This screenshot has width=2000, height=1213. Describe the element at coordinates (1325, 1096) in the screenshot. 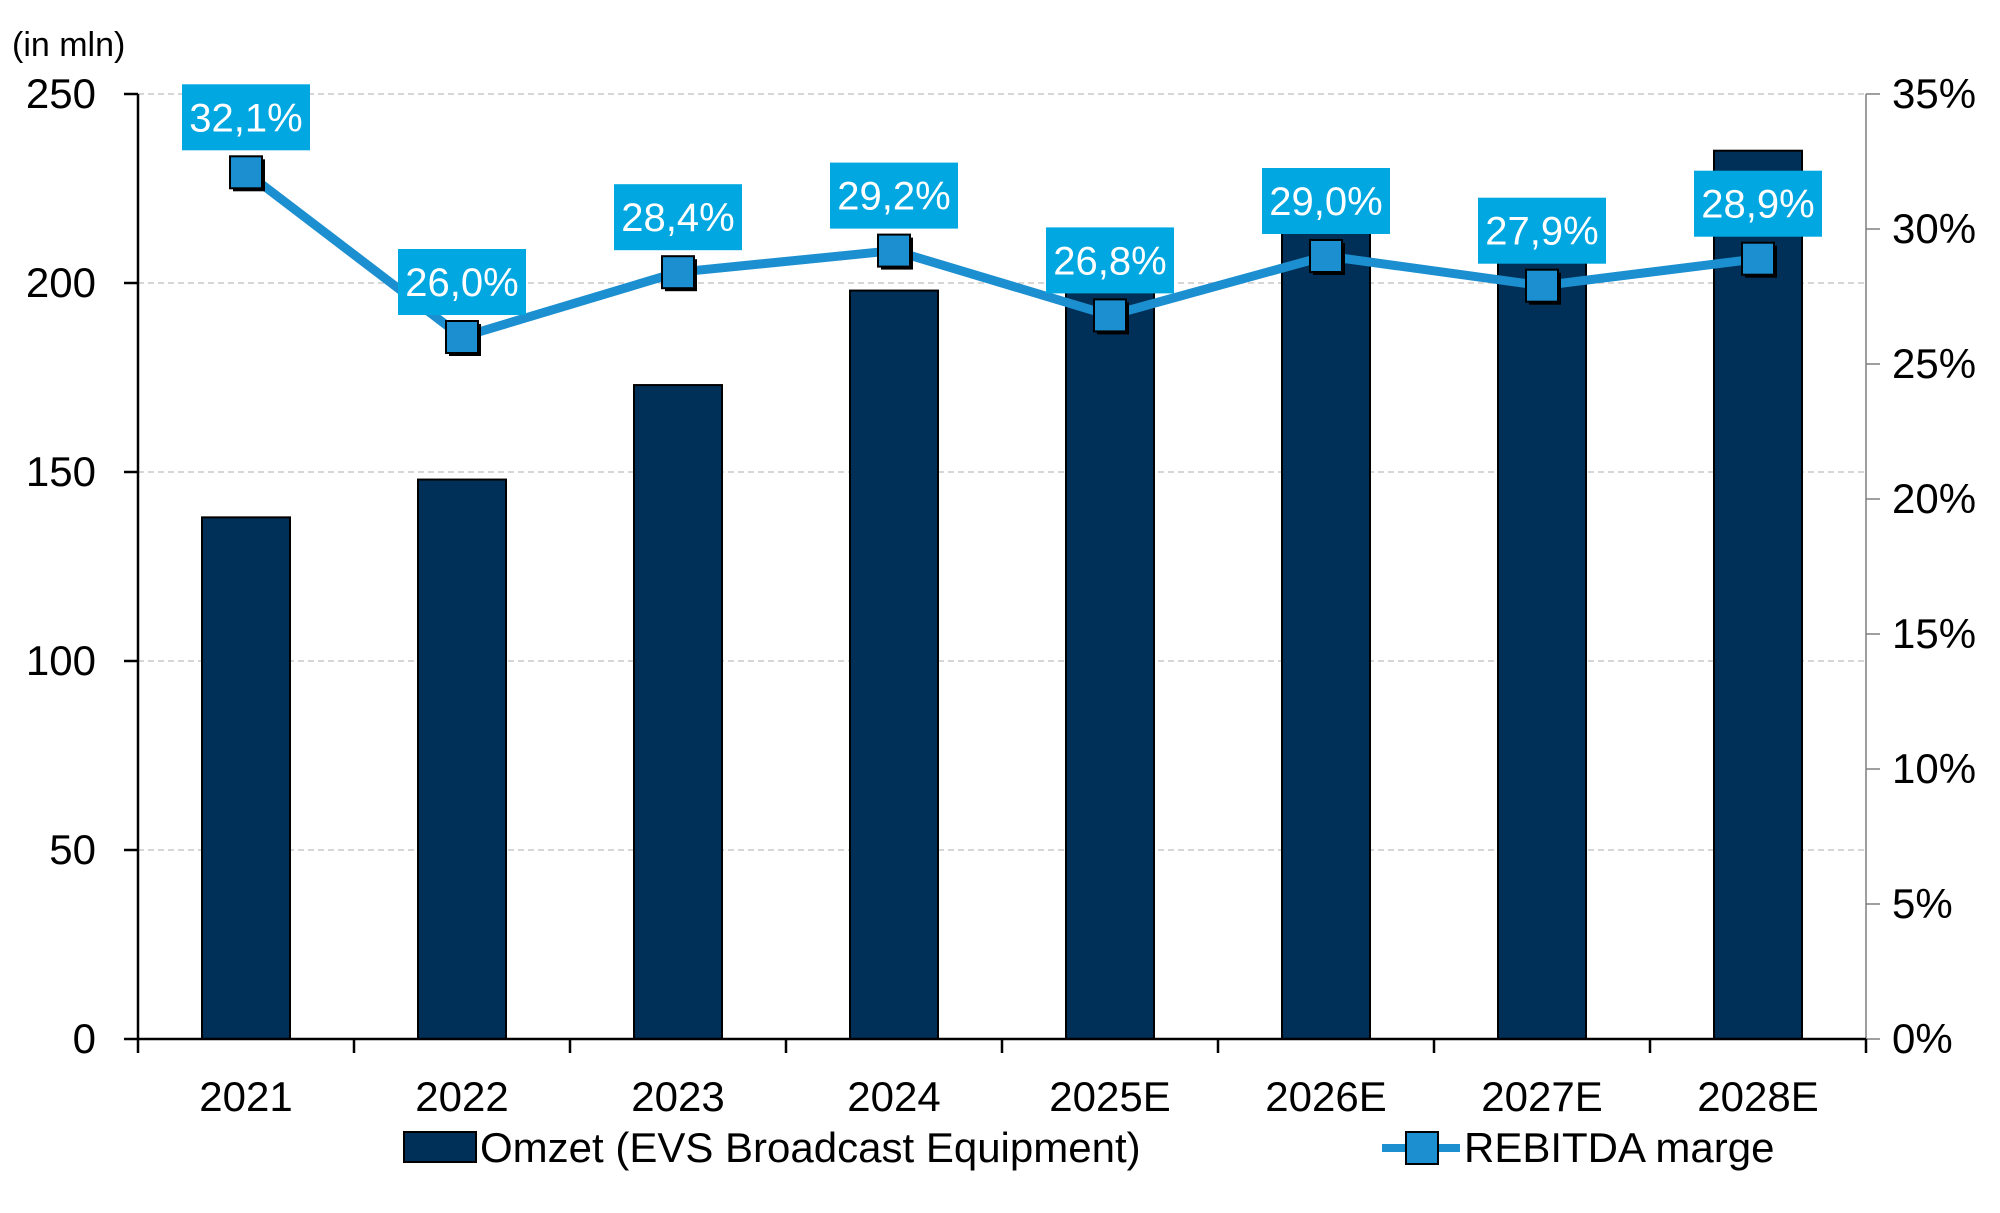

I see `x-tick-label: 2026E` at that location.